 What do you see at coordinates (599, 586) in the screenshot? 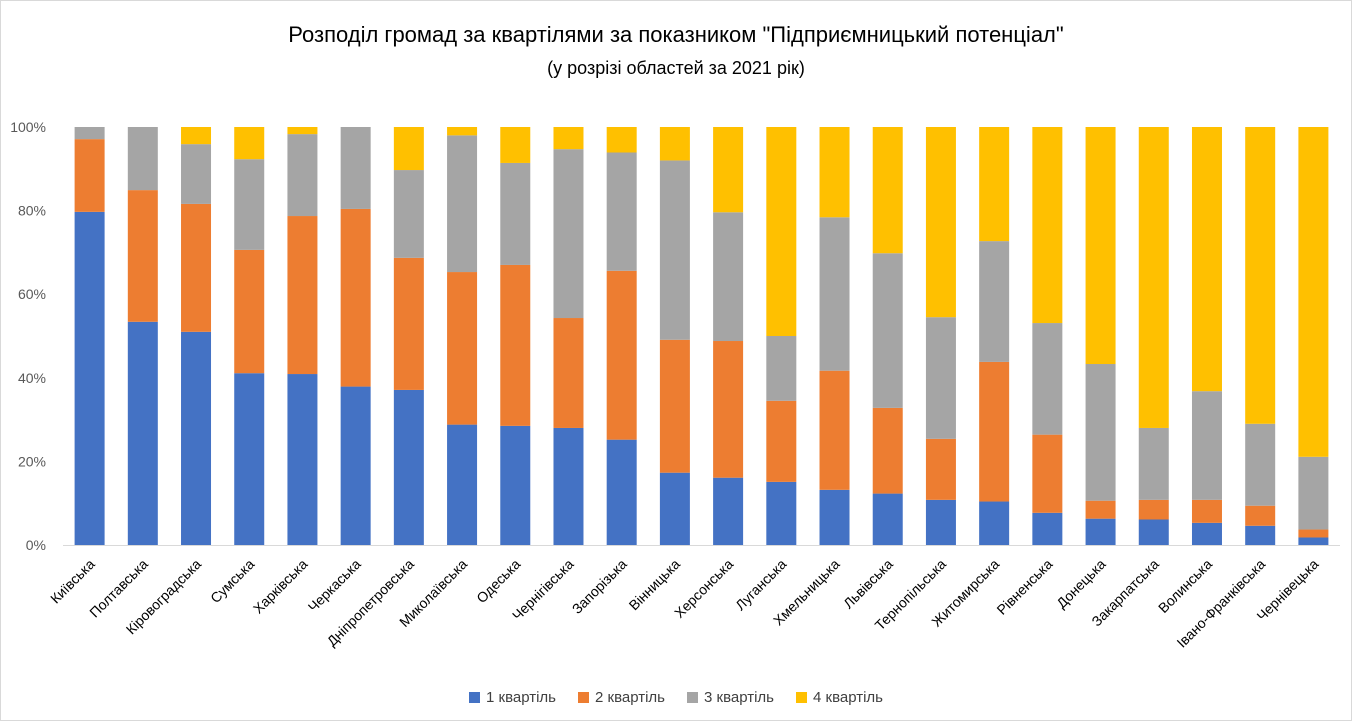
I see `x-tick-label: Запорізька` at bounding box center [599, 586].